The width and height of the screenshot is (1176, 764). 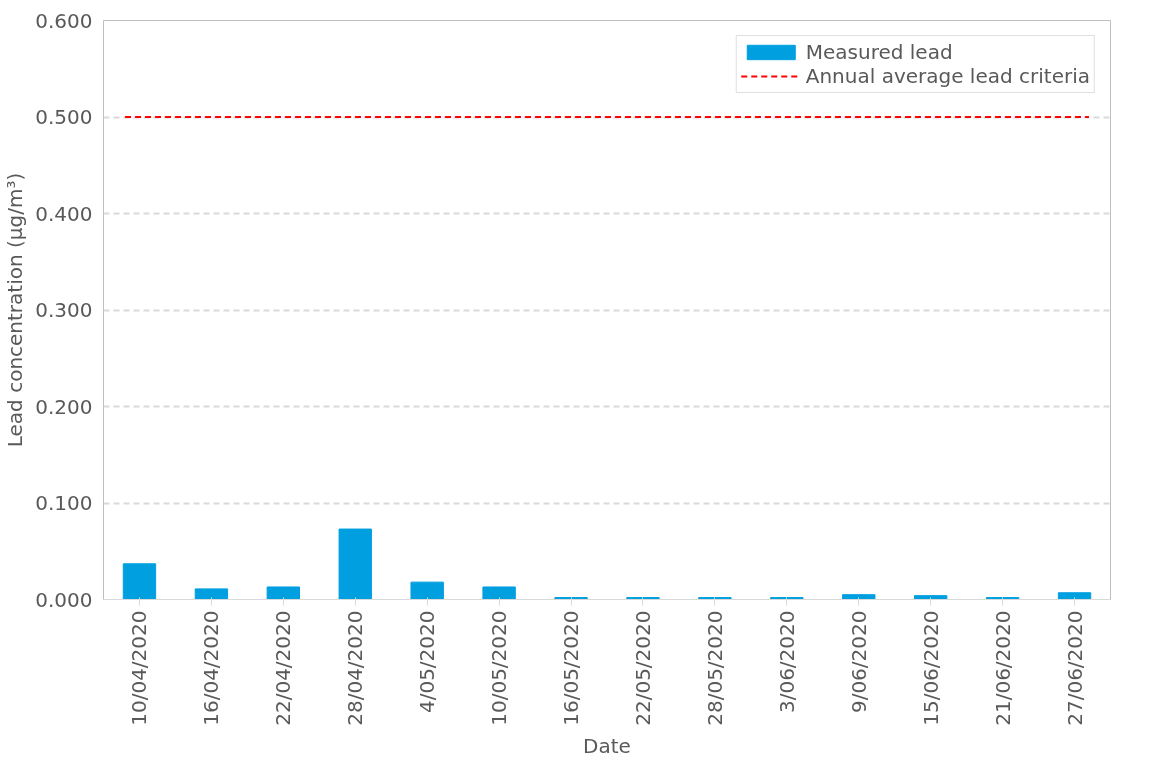 I want to click on x-tick-label: 16/04/2020, so click(x=211, y=668).